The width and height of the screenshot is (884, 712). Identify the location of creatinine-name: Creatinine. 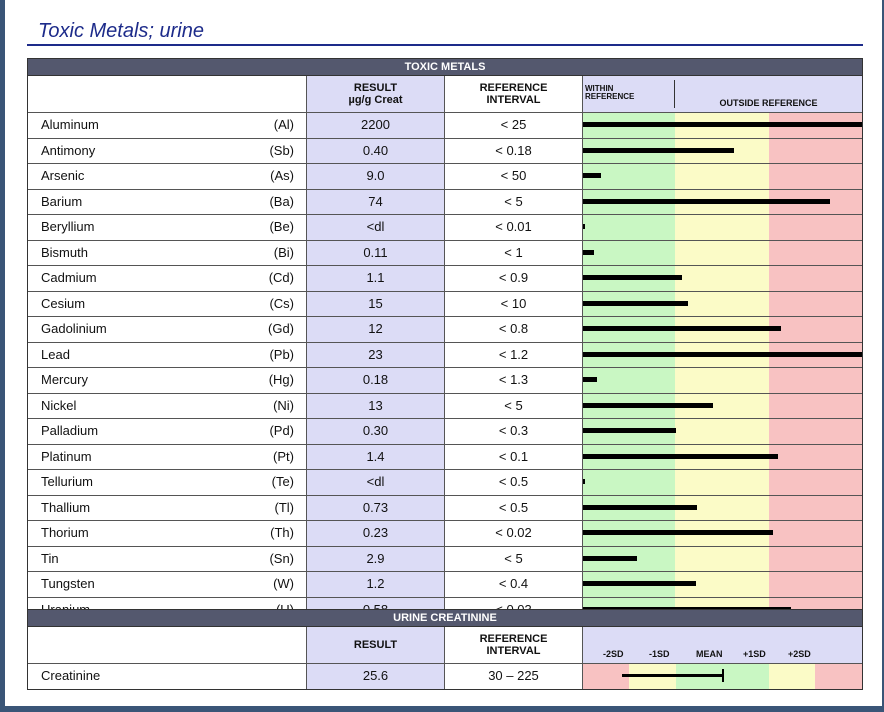
(71, 675).